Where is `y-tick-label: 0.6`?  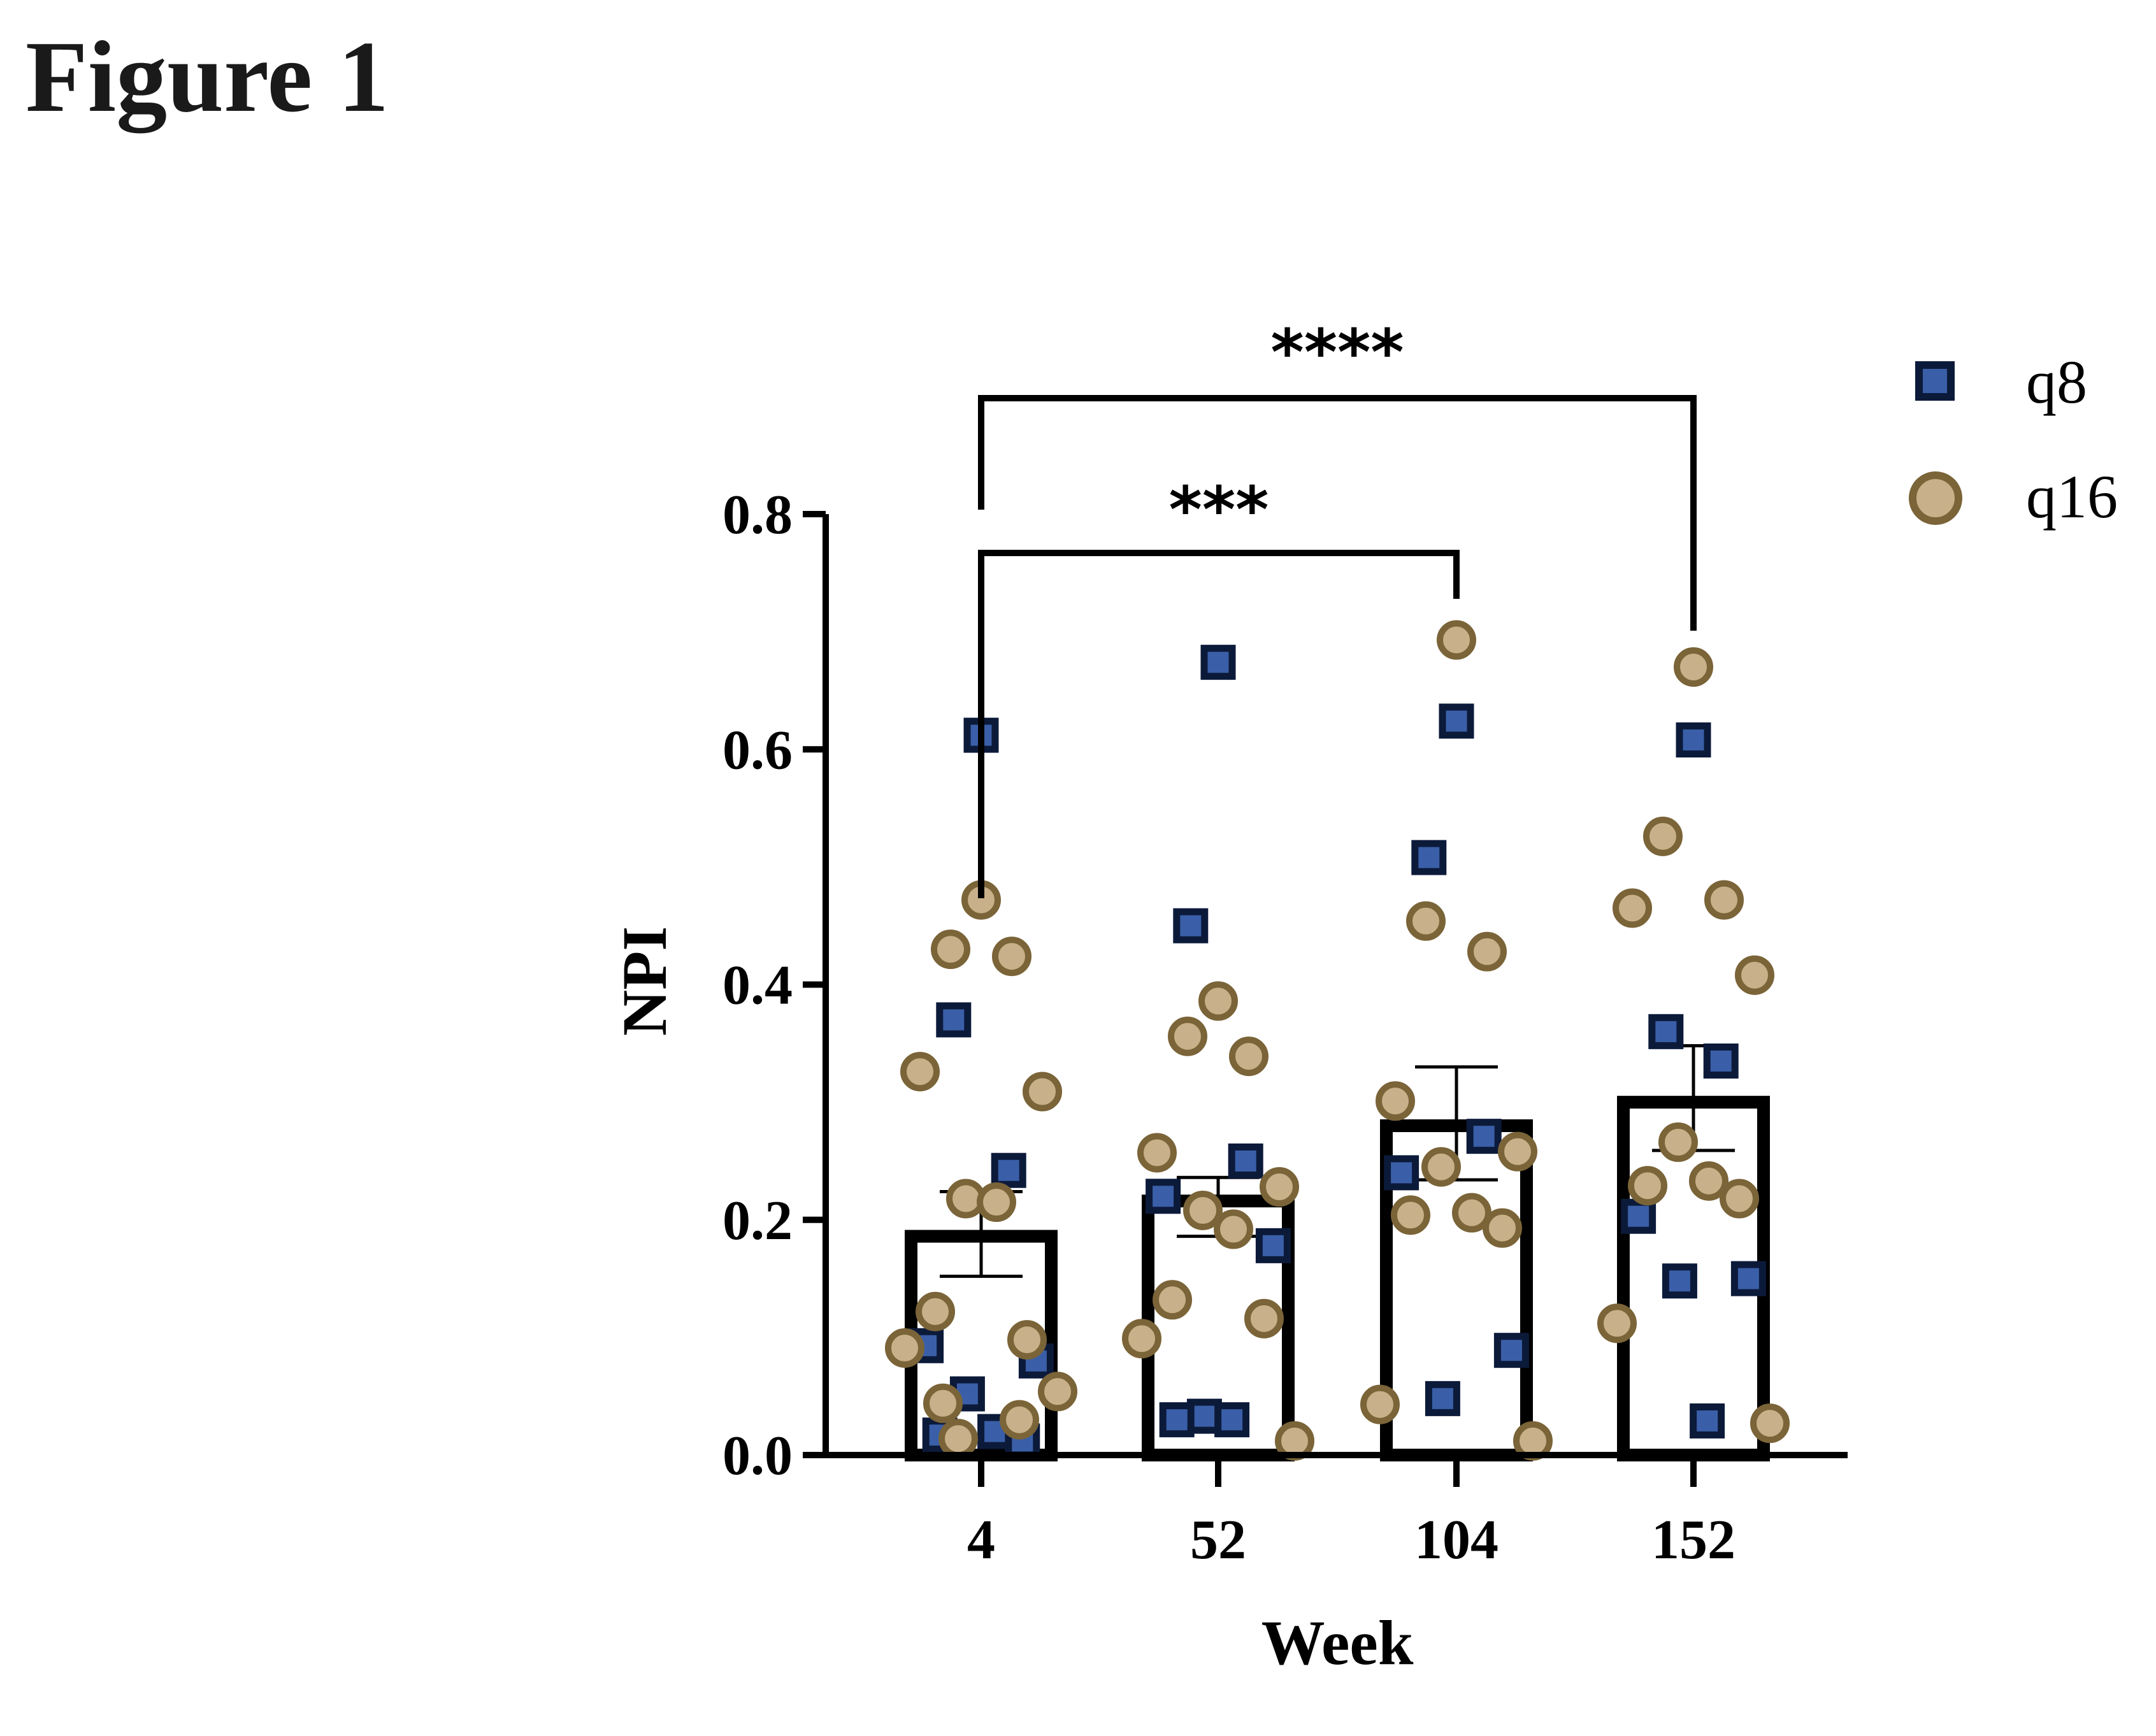 y-tick-label: 0.6 is located at coordinates (757, 750).